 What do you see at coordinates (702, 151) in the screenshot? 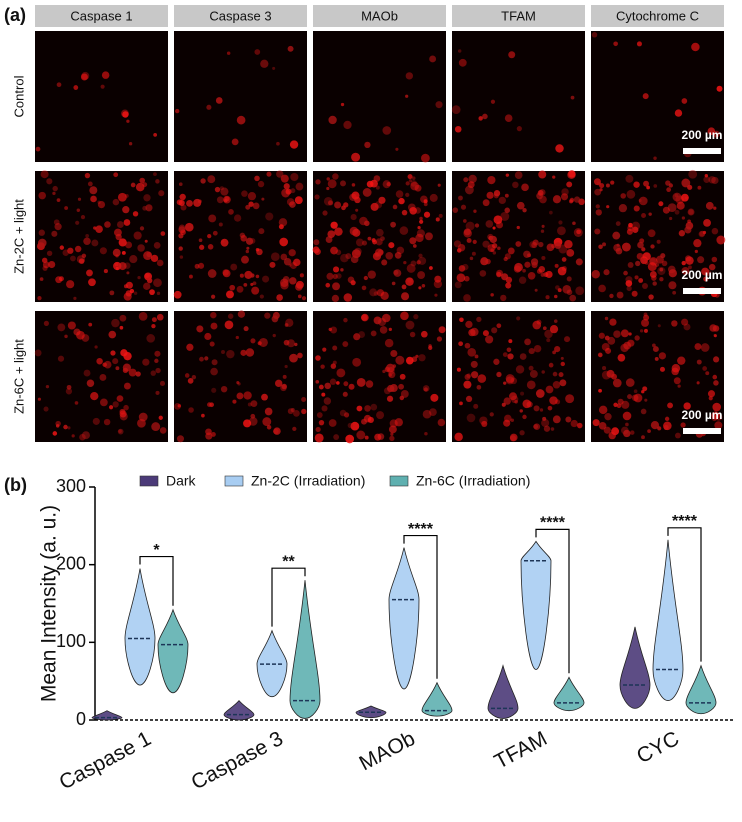
I see `scale-bar` at bounding box center [702, 151].